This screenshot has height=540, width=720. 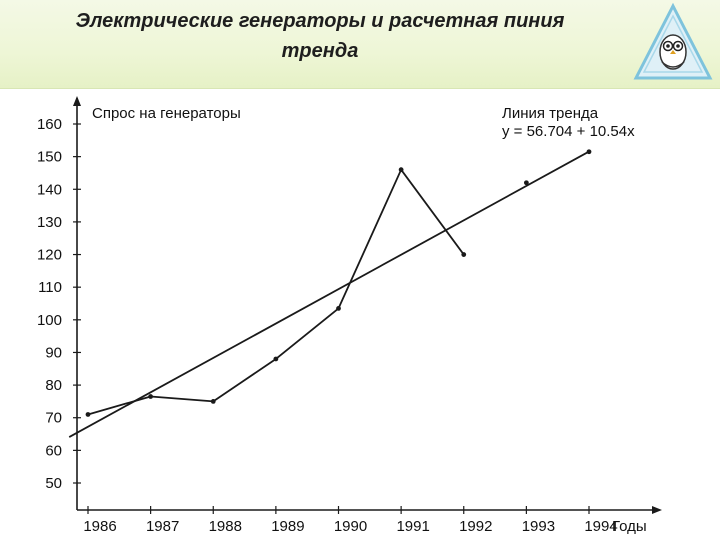 What do you see at coordinates (49, 189) in the screenshot?
I see `y-tick-label: 140` at bounding box center [49, 189].